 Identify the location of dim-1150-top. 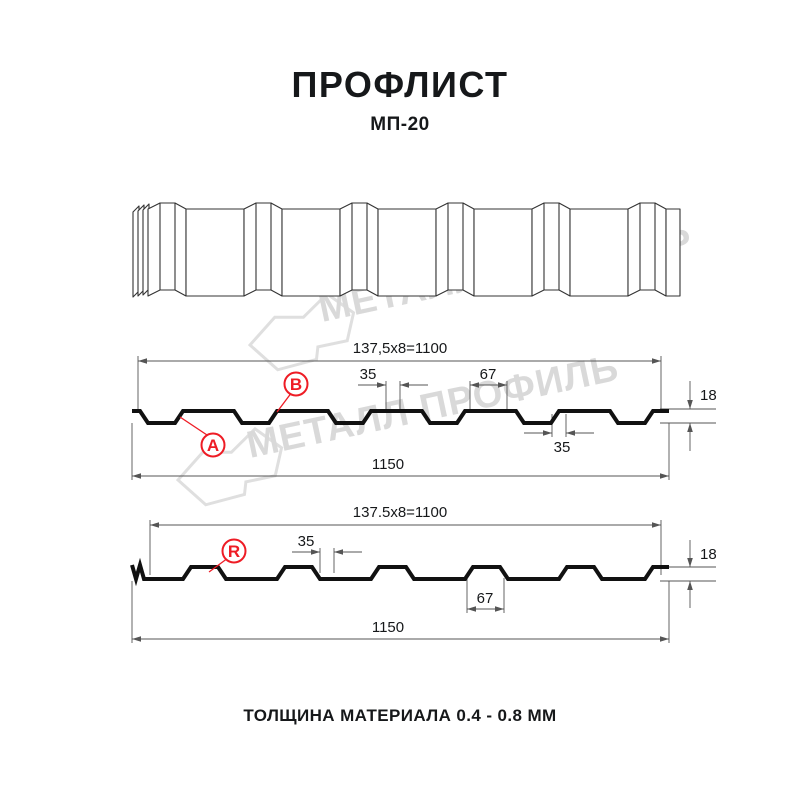
(400, 451).